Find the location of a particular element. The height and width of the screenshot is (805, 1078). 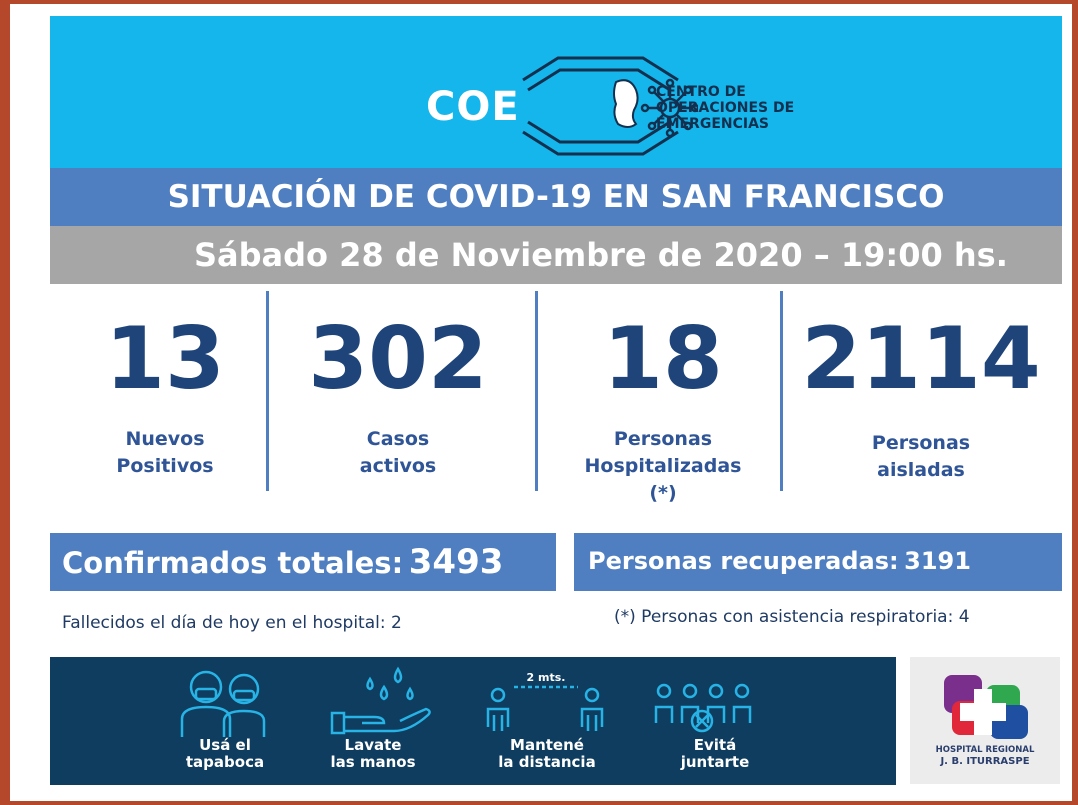

stat-label-line: Casos is located at coordinates (398, 439).